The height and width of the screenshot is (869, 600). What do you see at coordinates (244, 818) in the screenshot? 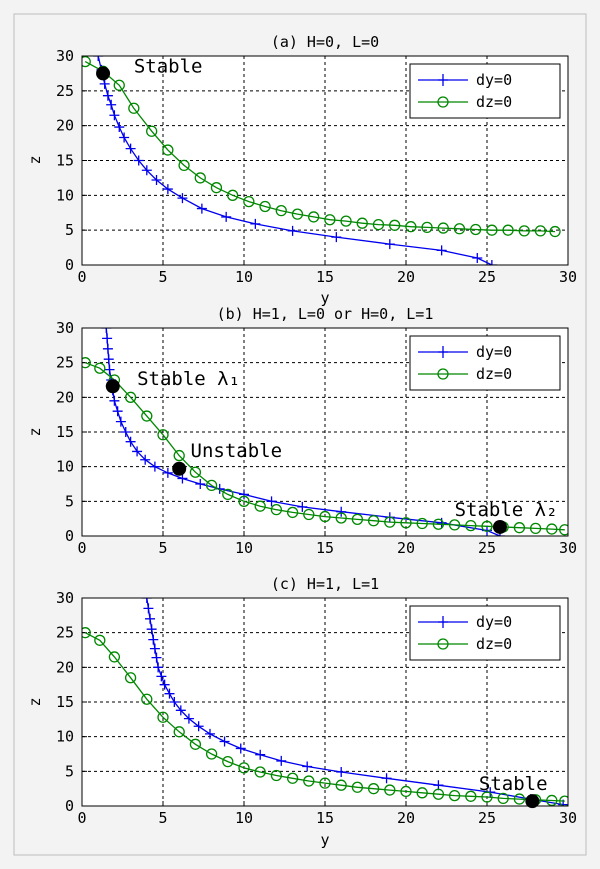
I see `x-tick-label: 10` at bounding box center [244, 818].